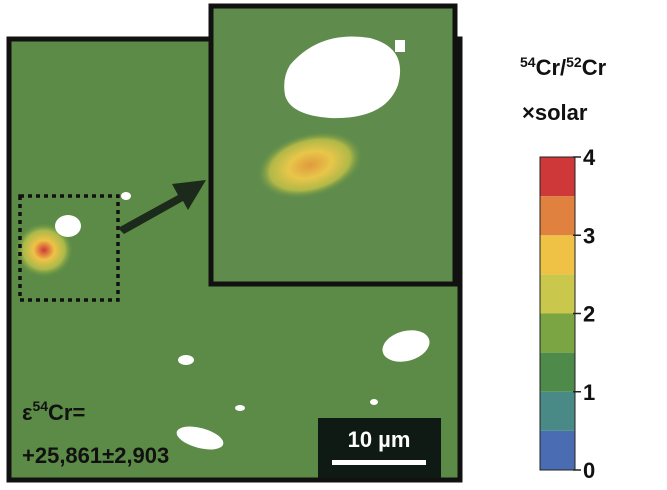 The height and width of the screenshot is (490, 667). Describe the element at coordinates (589, 235) in the screenshot. I see `colorbar-tick-label: 3` at that location.